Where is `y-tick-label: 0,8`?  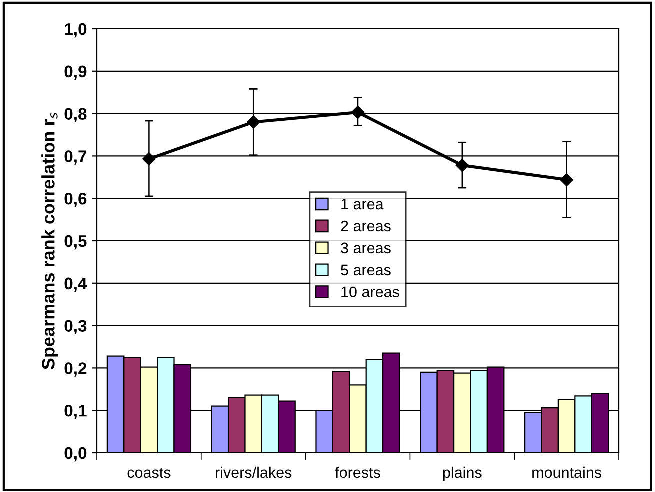
y-tick-label: 0,8 is located at coordinates (75, 115).